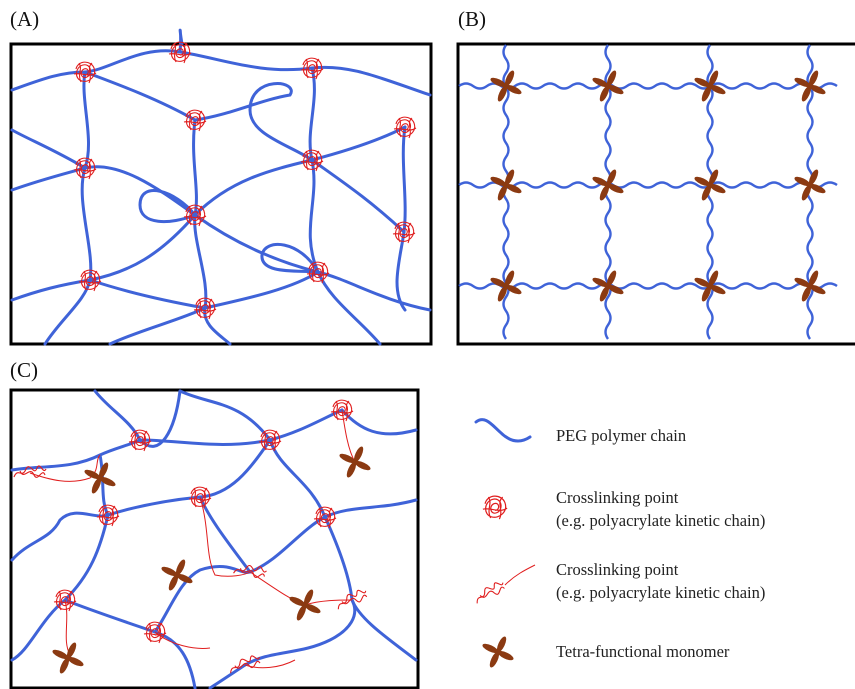  What do you see at coordinates (643, 651) in the screenshot?
I see `legend-tetra-monomer-label: Tetra-functional monomer` at bounding box center [643, 651].